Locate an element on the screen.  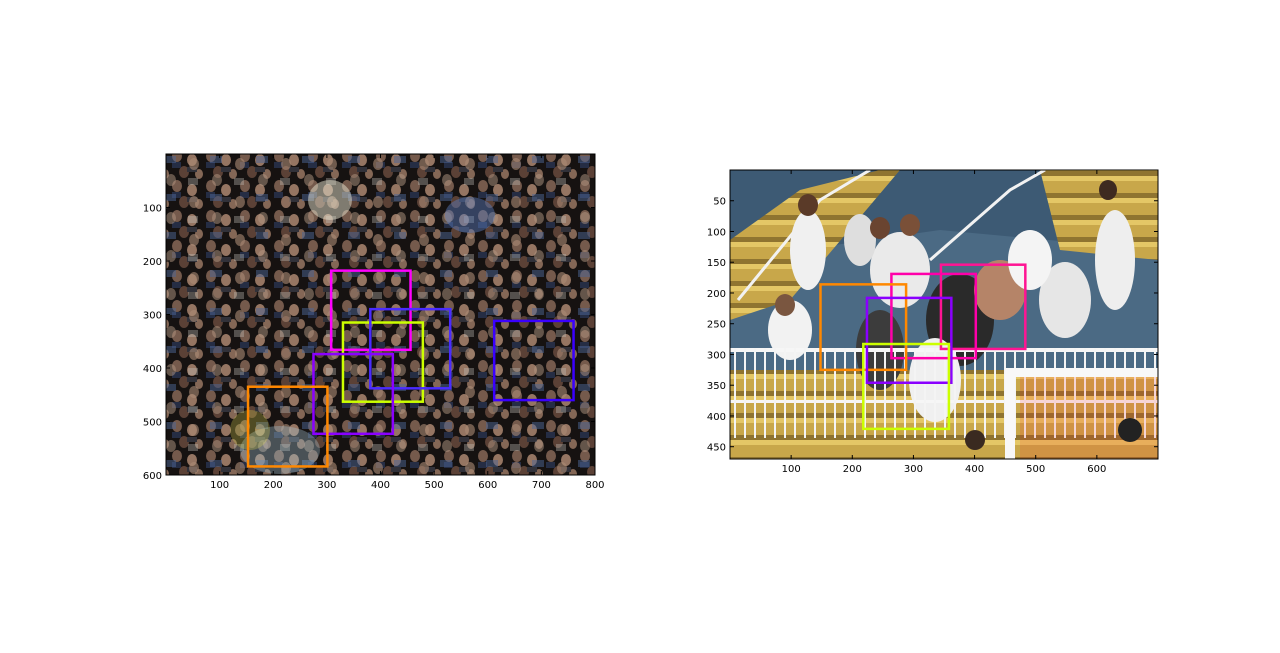
y-tick-label: 50 is located at coordinates (719, 202).